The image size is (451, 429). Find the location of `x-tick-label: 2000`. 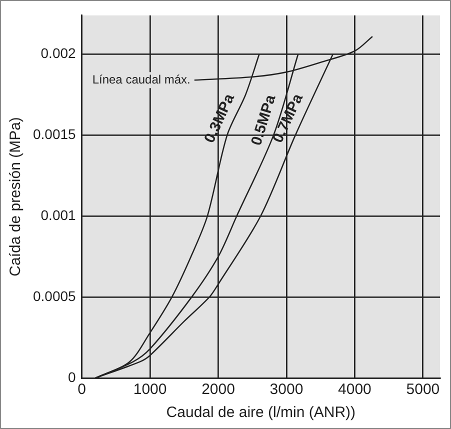

x-tick-label: 2000 is located at coordinates (218, 389).